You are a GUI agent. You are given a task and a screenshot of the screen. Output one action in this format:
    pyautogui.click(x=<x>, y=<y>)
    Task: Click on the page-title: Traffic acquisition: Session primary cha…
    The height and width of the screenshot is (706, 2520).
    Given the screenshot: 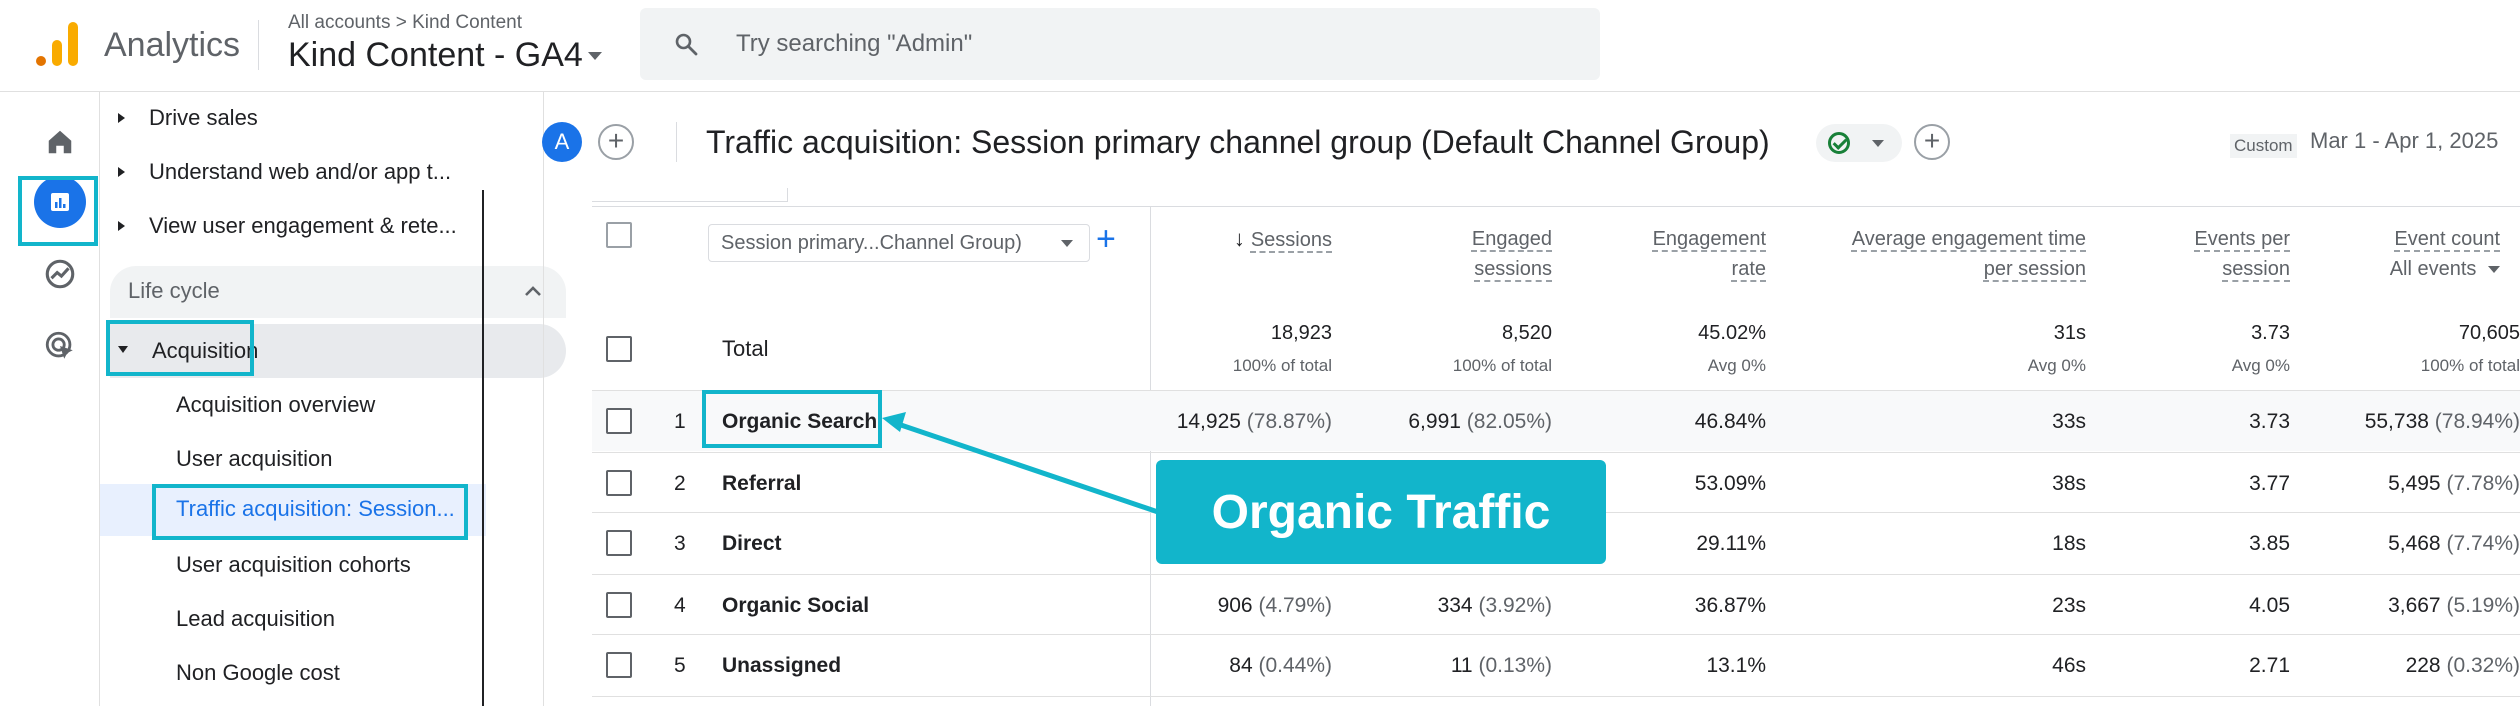 What is the action you would take?
    pyautogui.click(x=1238, y=142)
    